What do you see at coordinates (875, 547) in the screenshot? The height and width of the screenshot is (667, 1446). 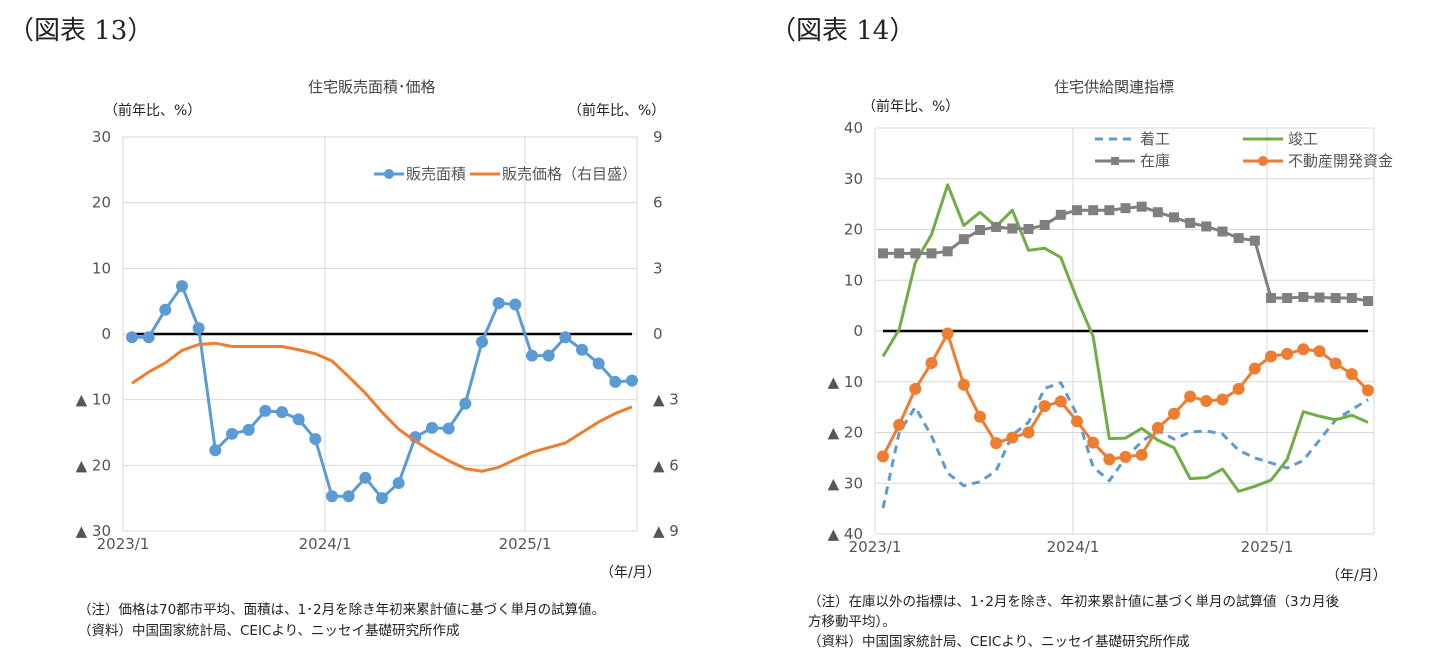 I see `x-tick-label: 2023/1` at bounding box center [875, 547].